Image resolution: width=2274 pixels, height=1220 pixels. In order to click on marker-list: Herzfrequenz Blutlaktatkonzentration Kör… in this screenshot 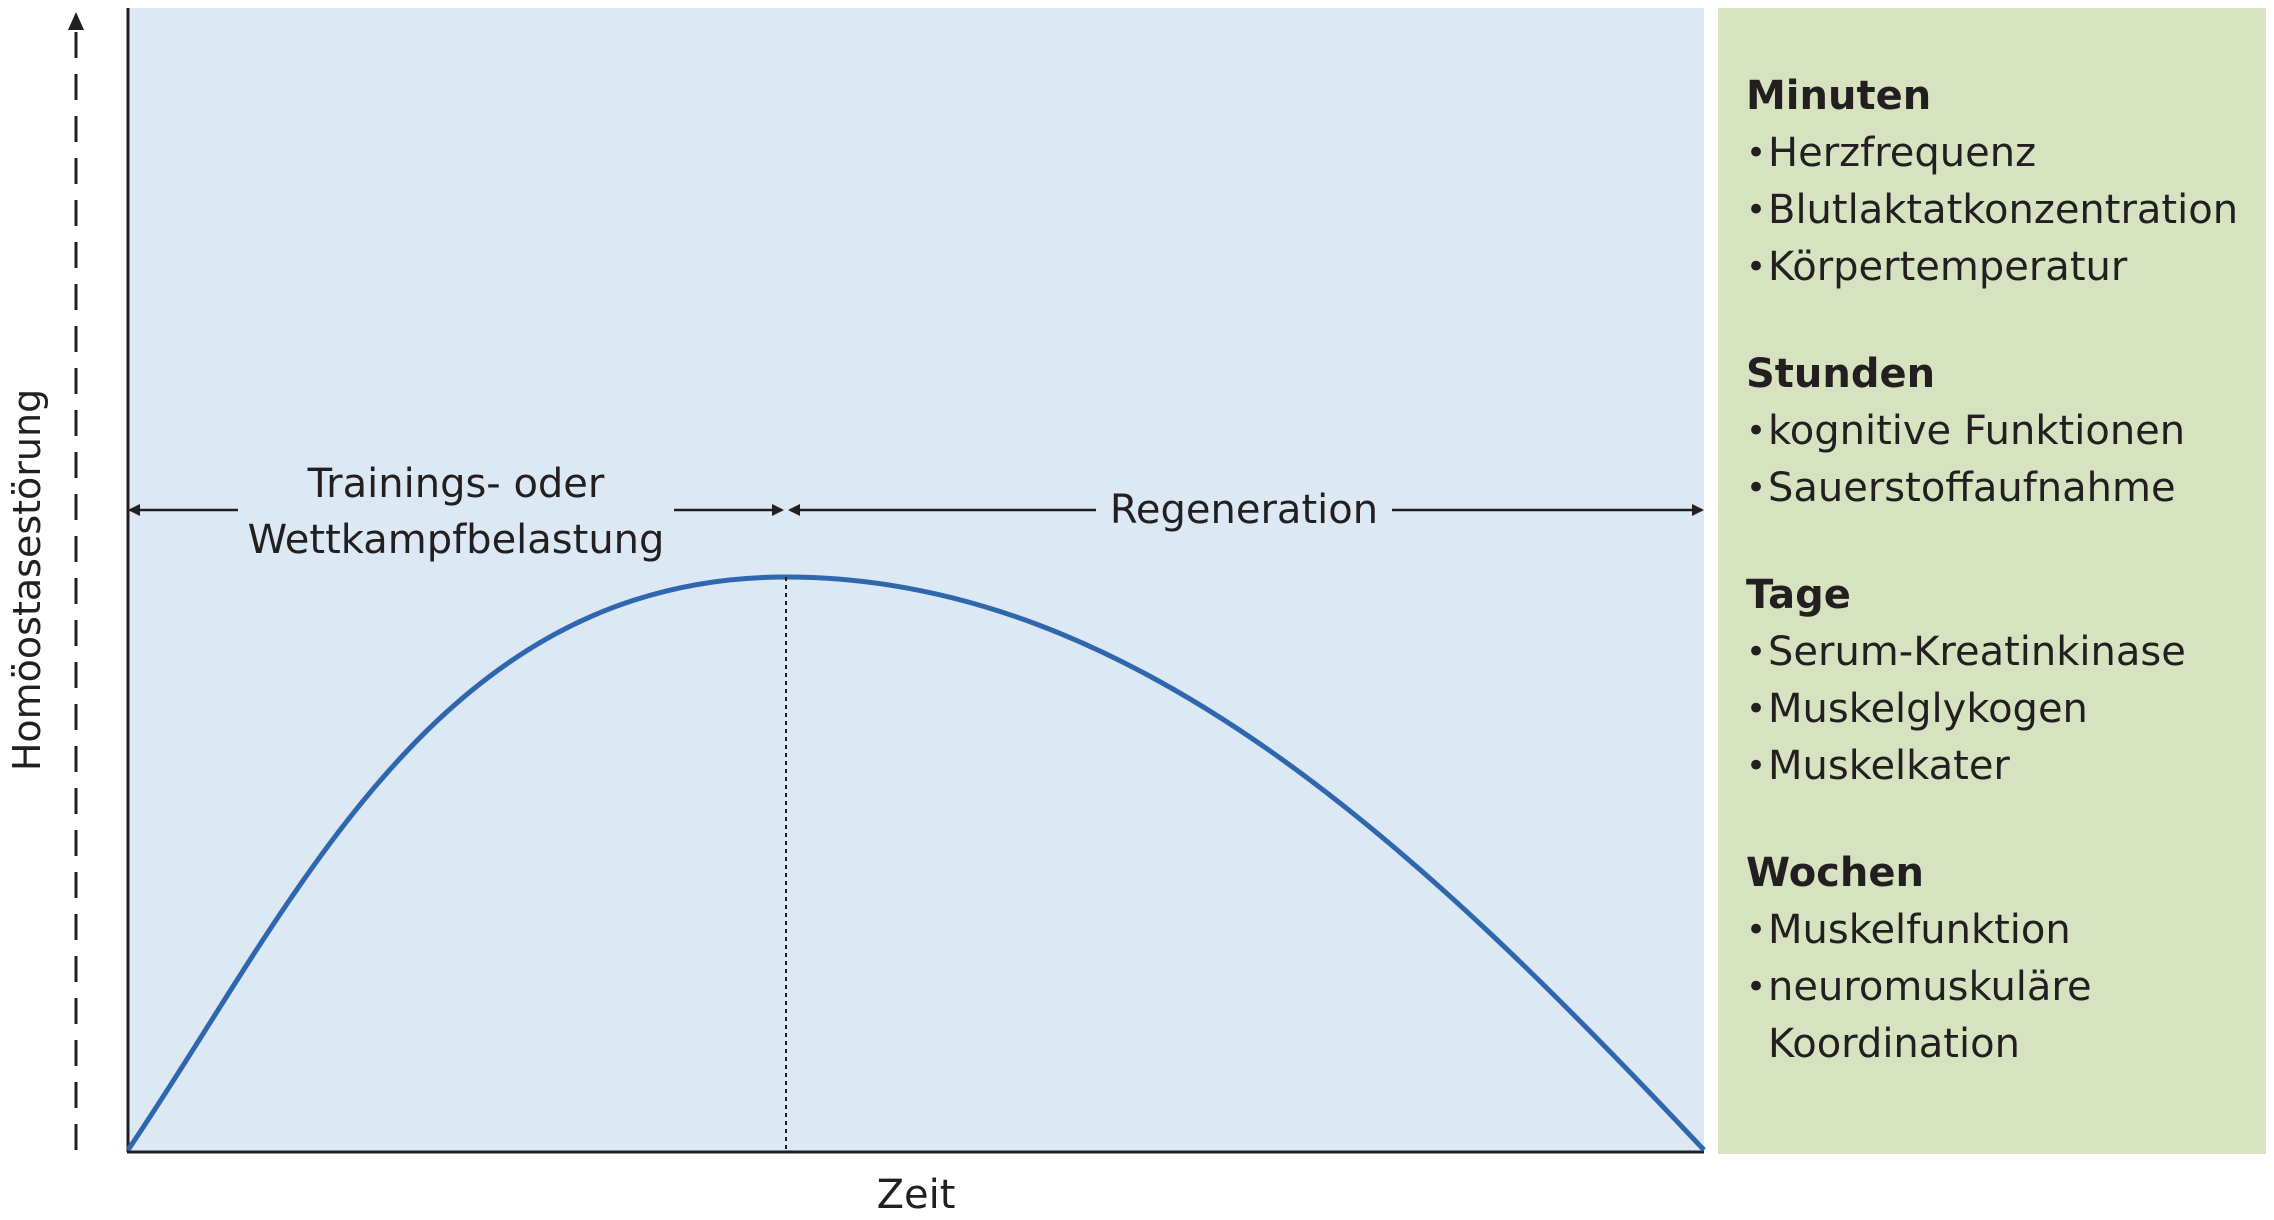, I will do `click(2006, 210)`.